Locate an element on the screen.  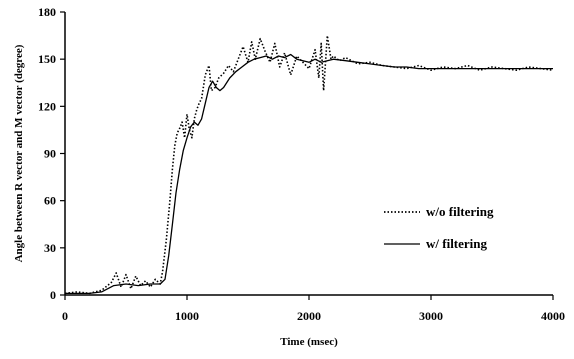
y-tick-label: 60 is located at coordinates (50, 201).